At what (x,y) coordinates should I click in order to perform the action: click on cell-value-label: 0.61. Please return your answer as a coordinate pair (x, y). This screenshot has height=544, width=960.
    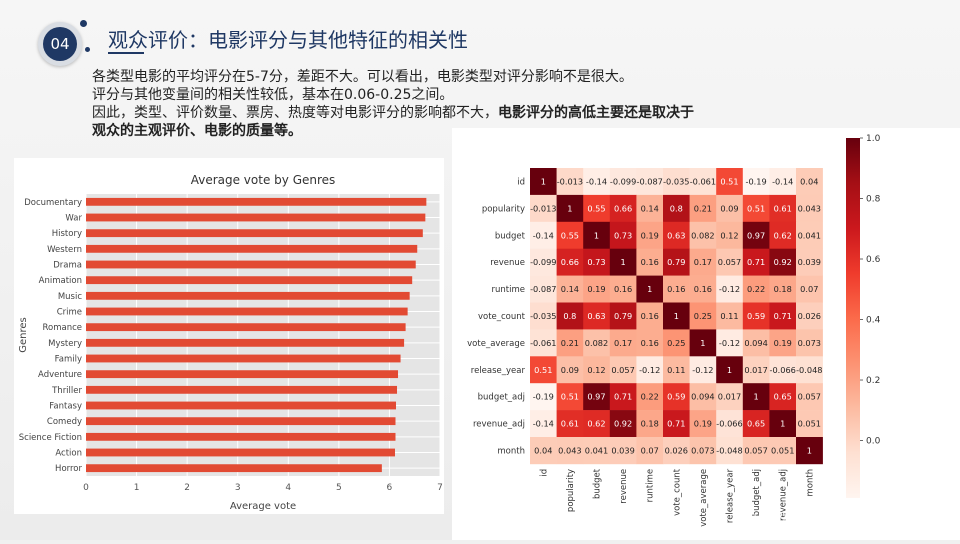
    Looking at the image, I should click on (783, 208).